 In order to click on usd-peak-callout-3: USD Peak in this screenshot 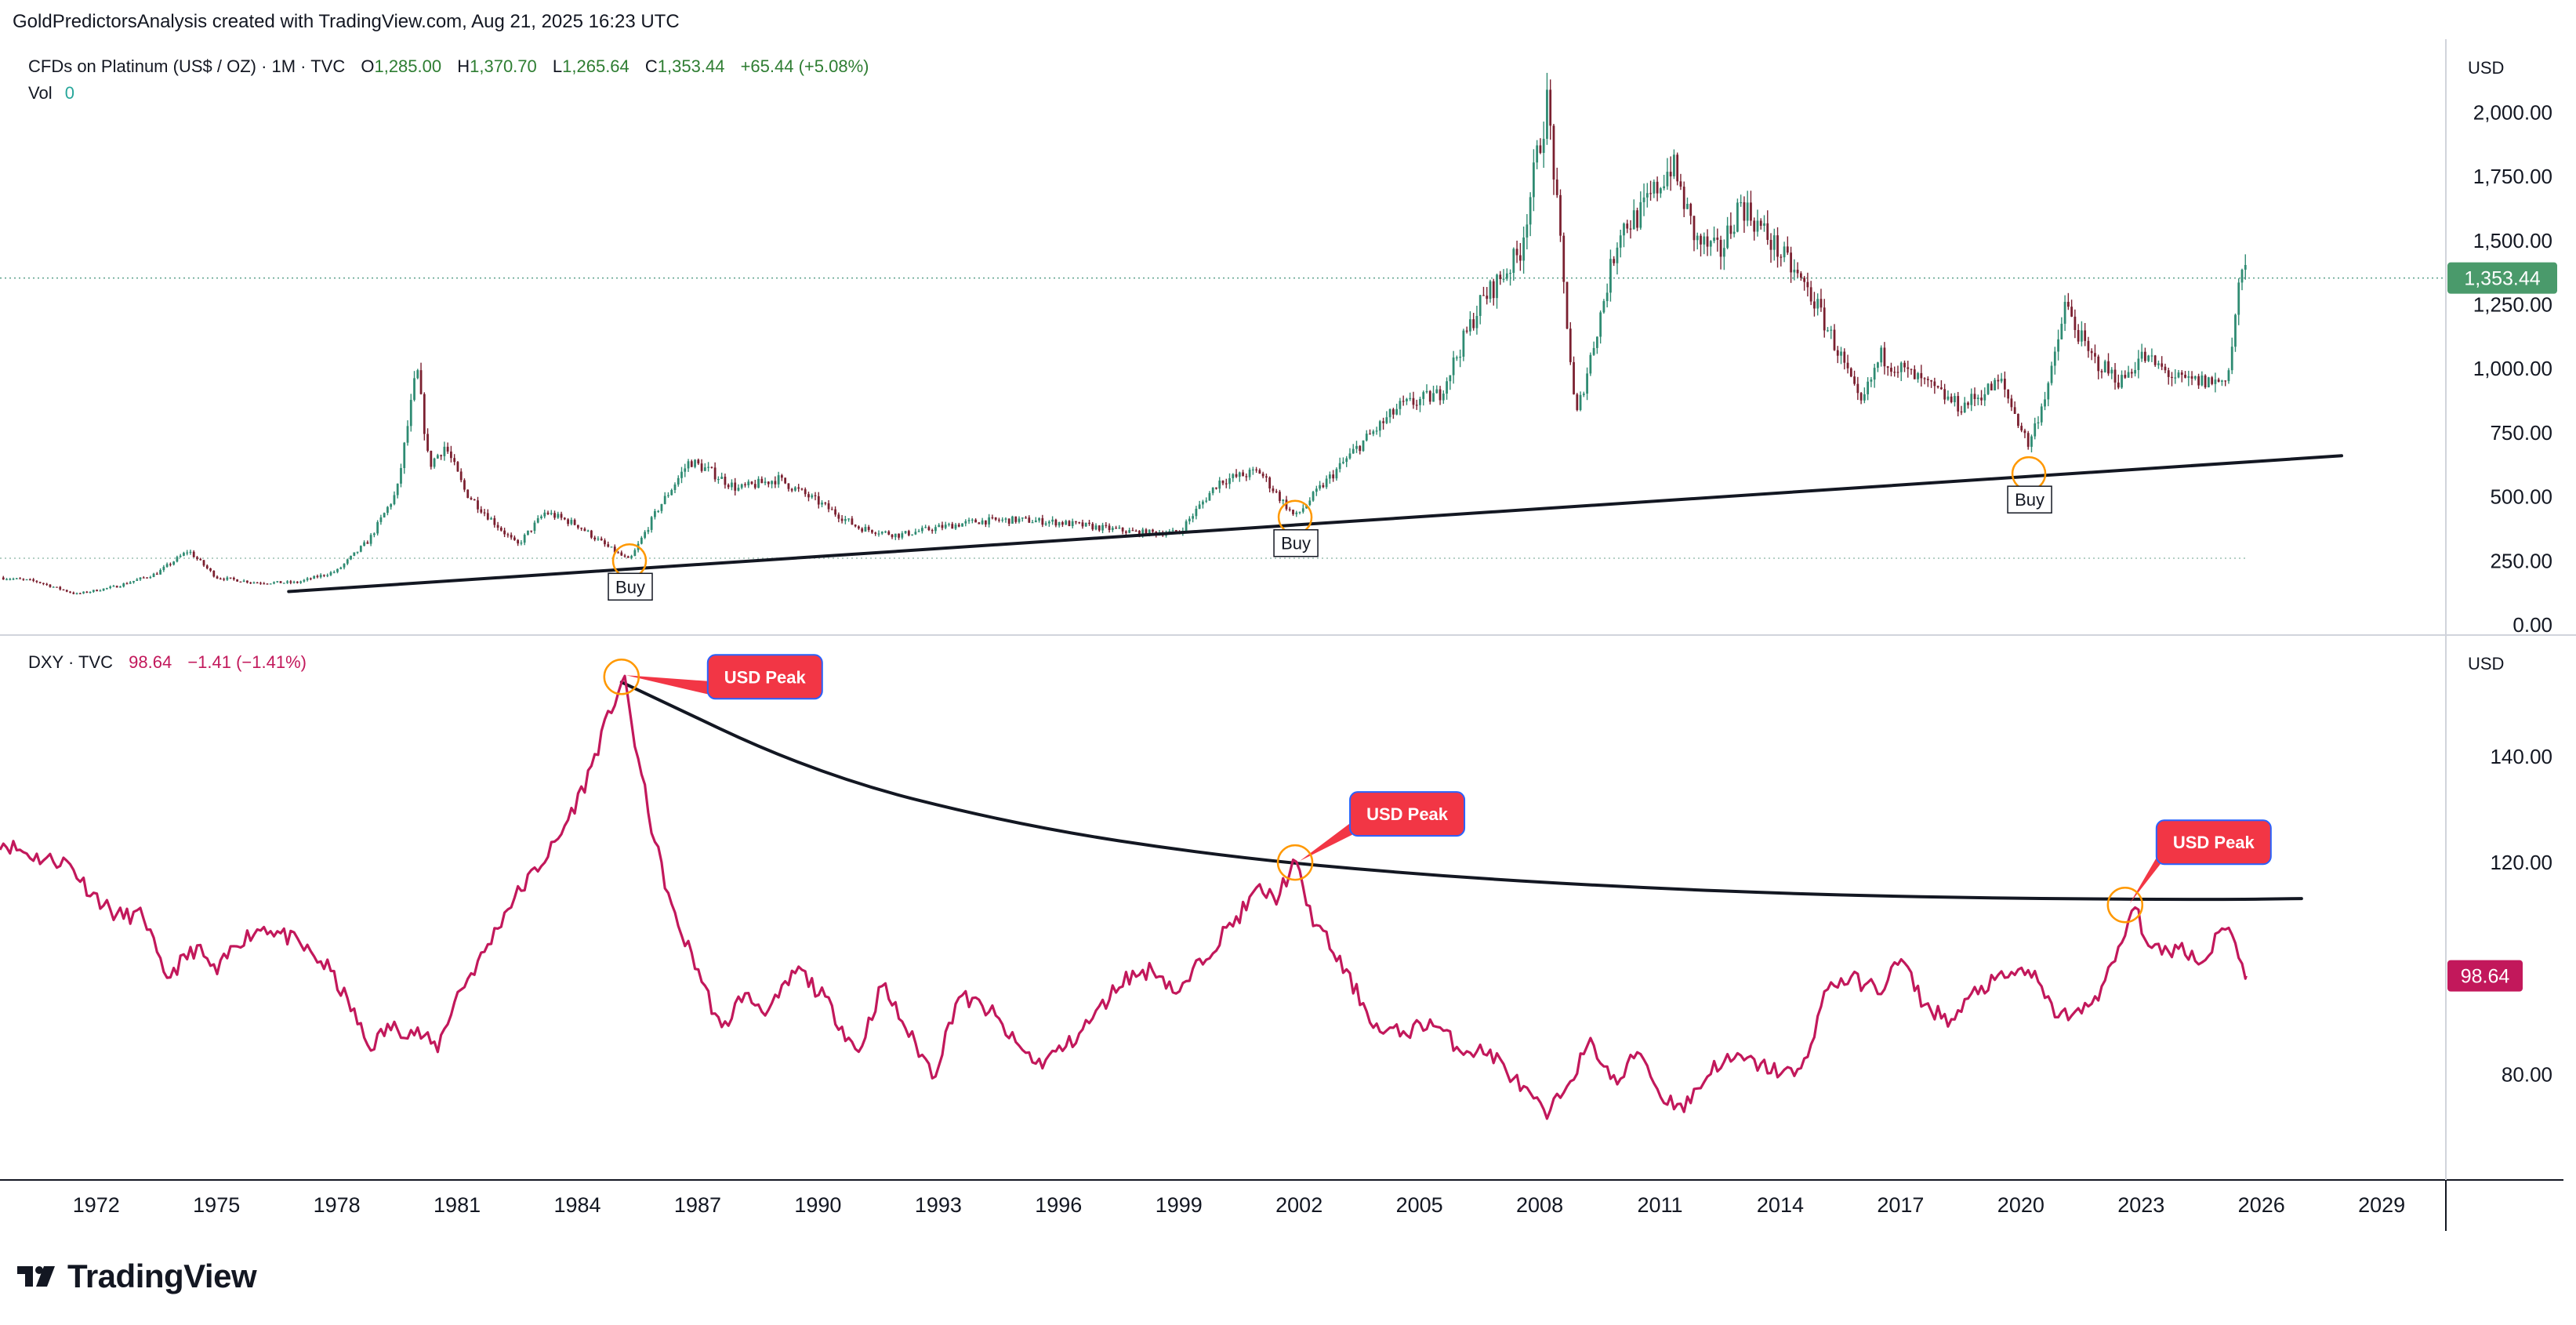, I will do `click(2200, 861)`.